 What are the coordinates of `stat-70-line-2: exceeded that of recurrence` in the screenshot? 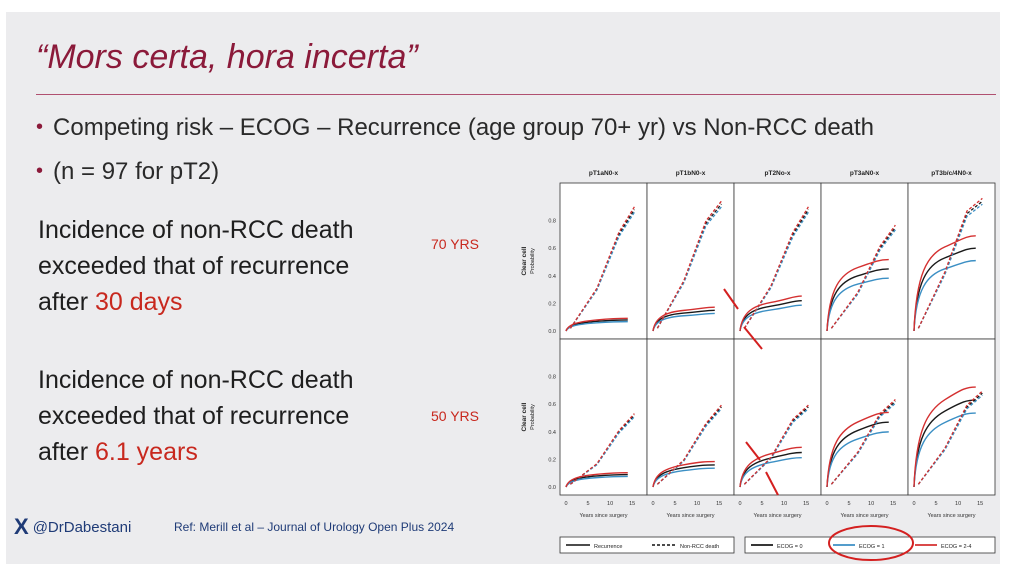 It's located at (194, 266).